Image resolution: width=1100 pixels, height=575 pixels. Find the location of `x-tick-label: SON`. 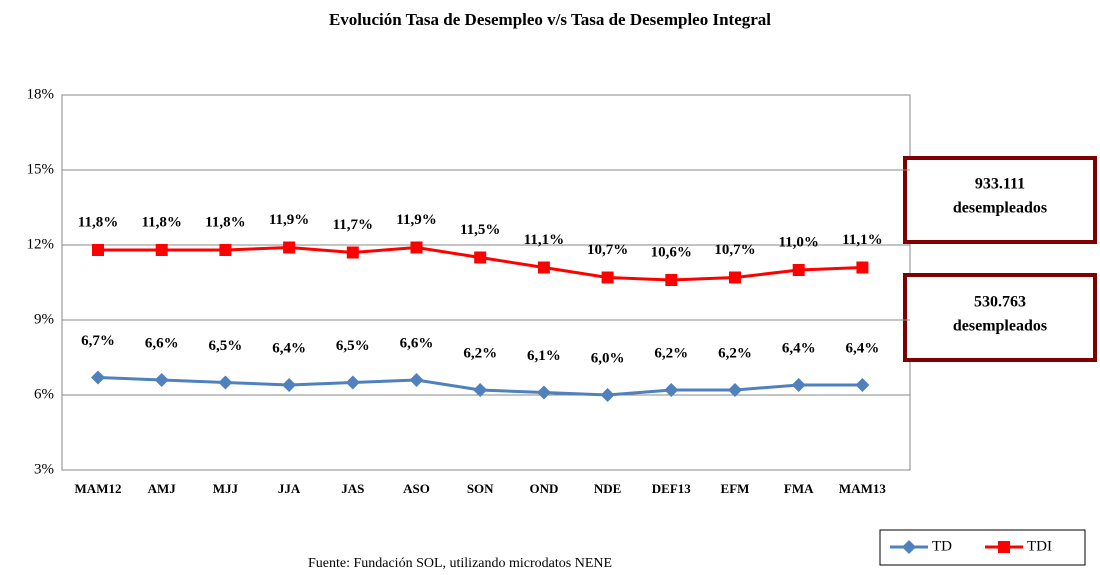

x-tick-label: SON is located at coordinates (480, 488).